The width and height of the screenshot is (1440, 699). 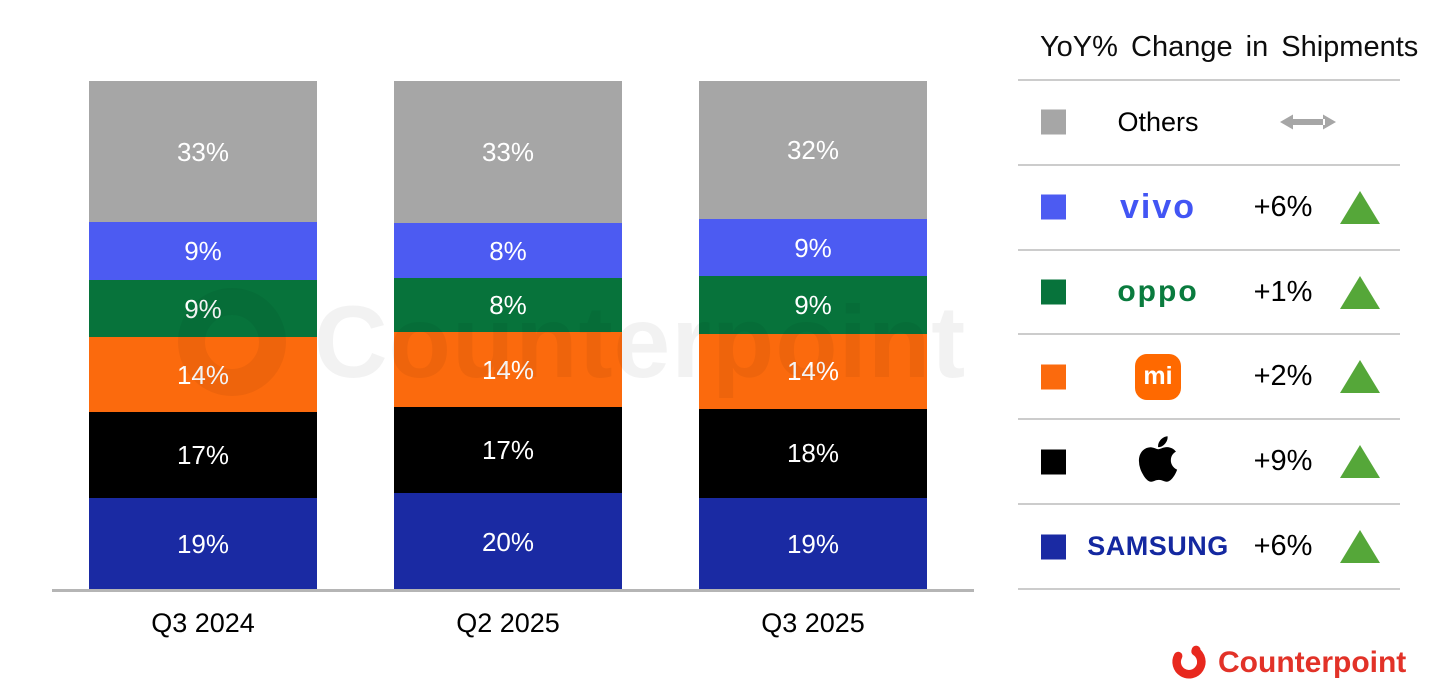 What do you see at coordinates (1283, 291) in the screenshot?
I see `yoy-change-value-oppo: +1%` at bounding box center [1283, 291].